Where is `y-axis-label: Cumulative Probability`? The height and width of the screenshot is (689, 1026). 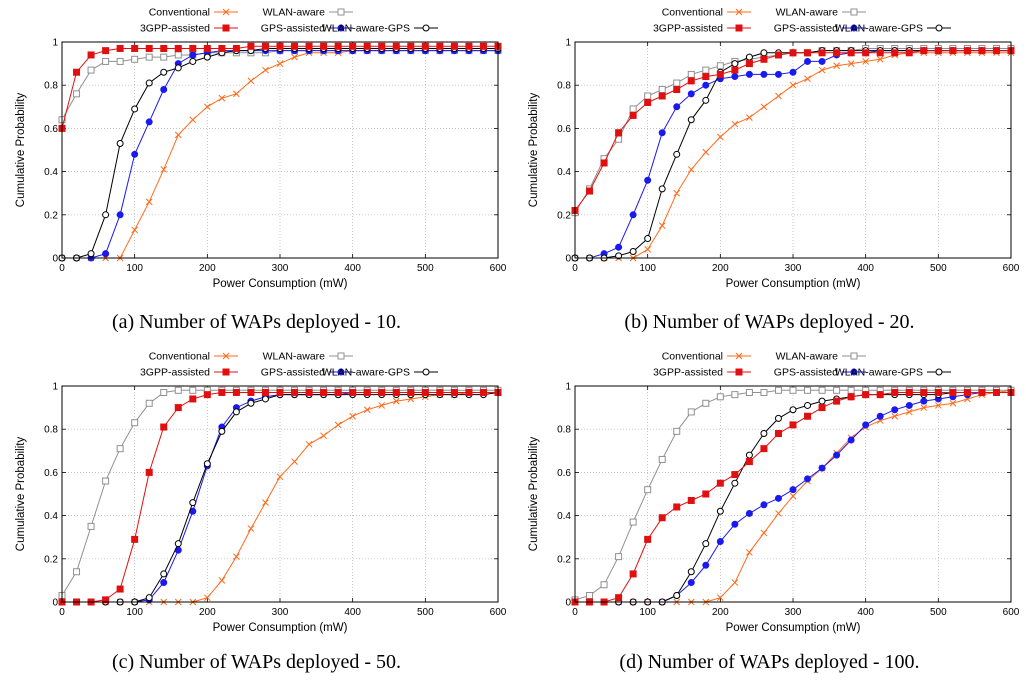 y-axis-label: Cumulative Probability is located at coordinates (534, 150).